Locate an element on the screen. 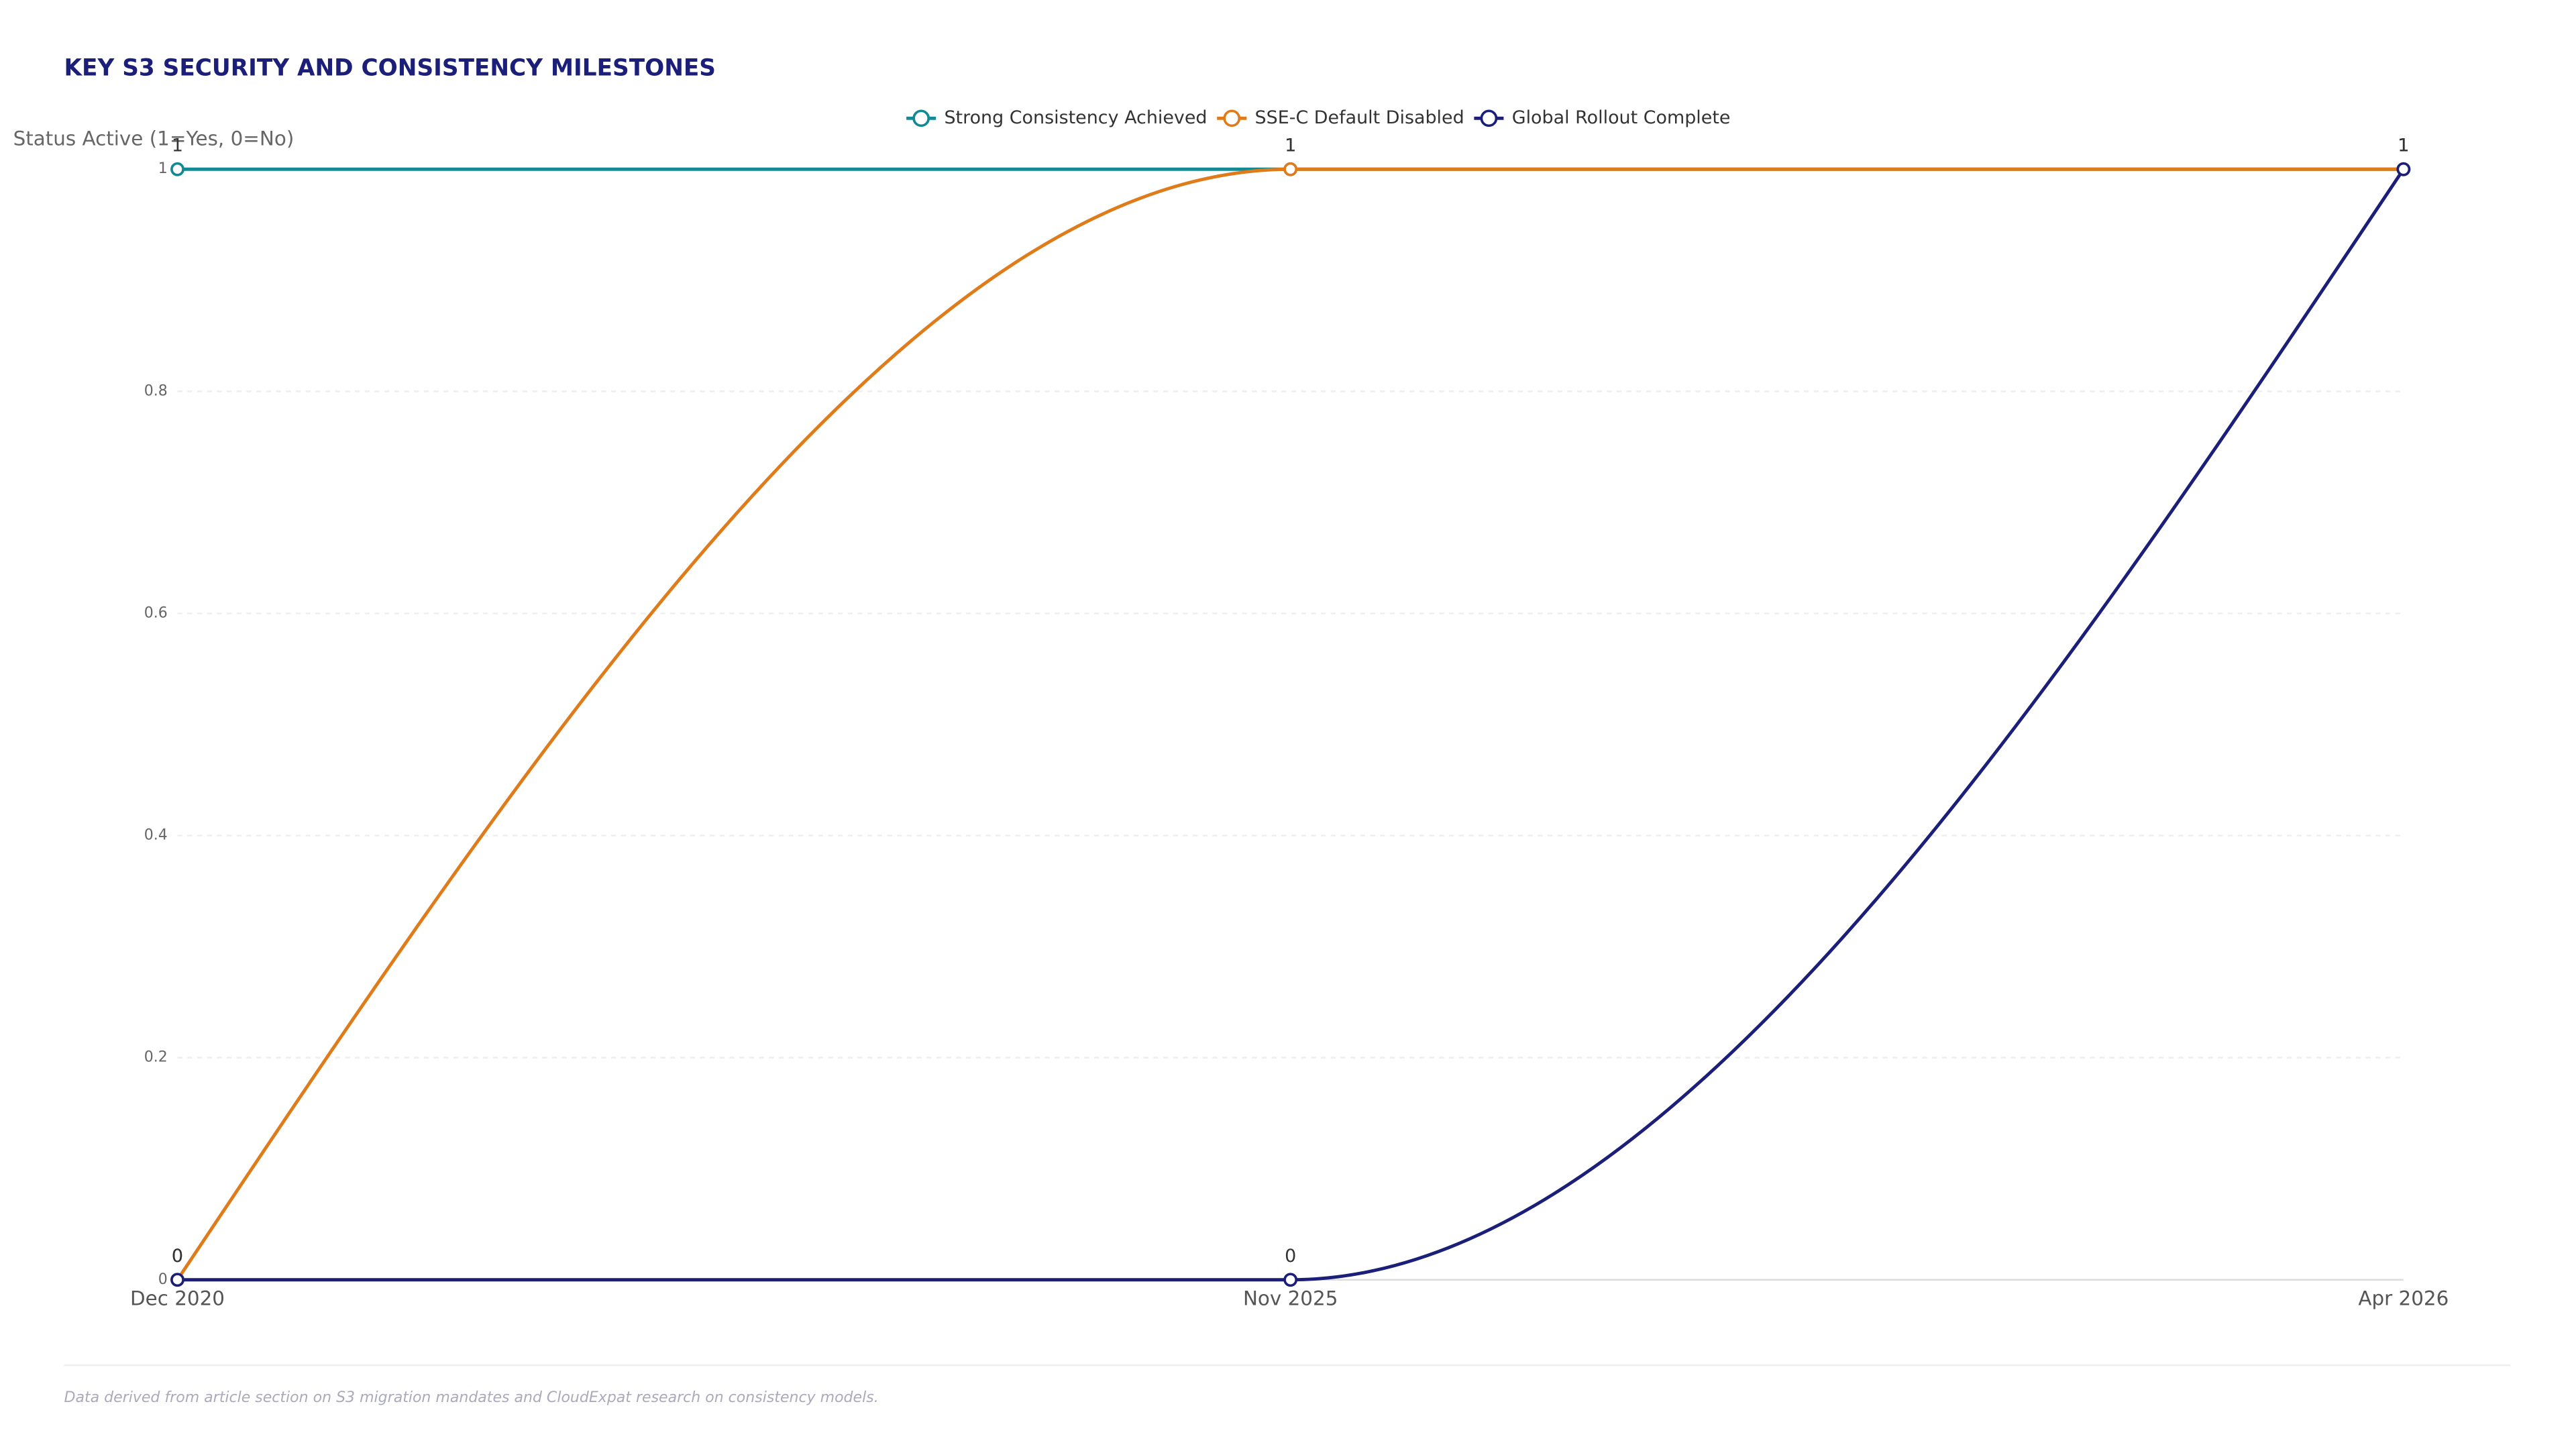 This screenshot has height=1449, width=2576. legend-item: SSE-C Default Disabled is located at coordinates (1340, 117).